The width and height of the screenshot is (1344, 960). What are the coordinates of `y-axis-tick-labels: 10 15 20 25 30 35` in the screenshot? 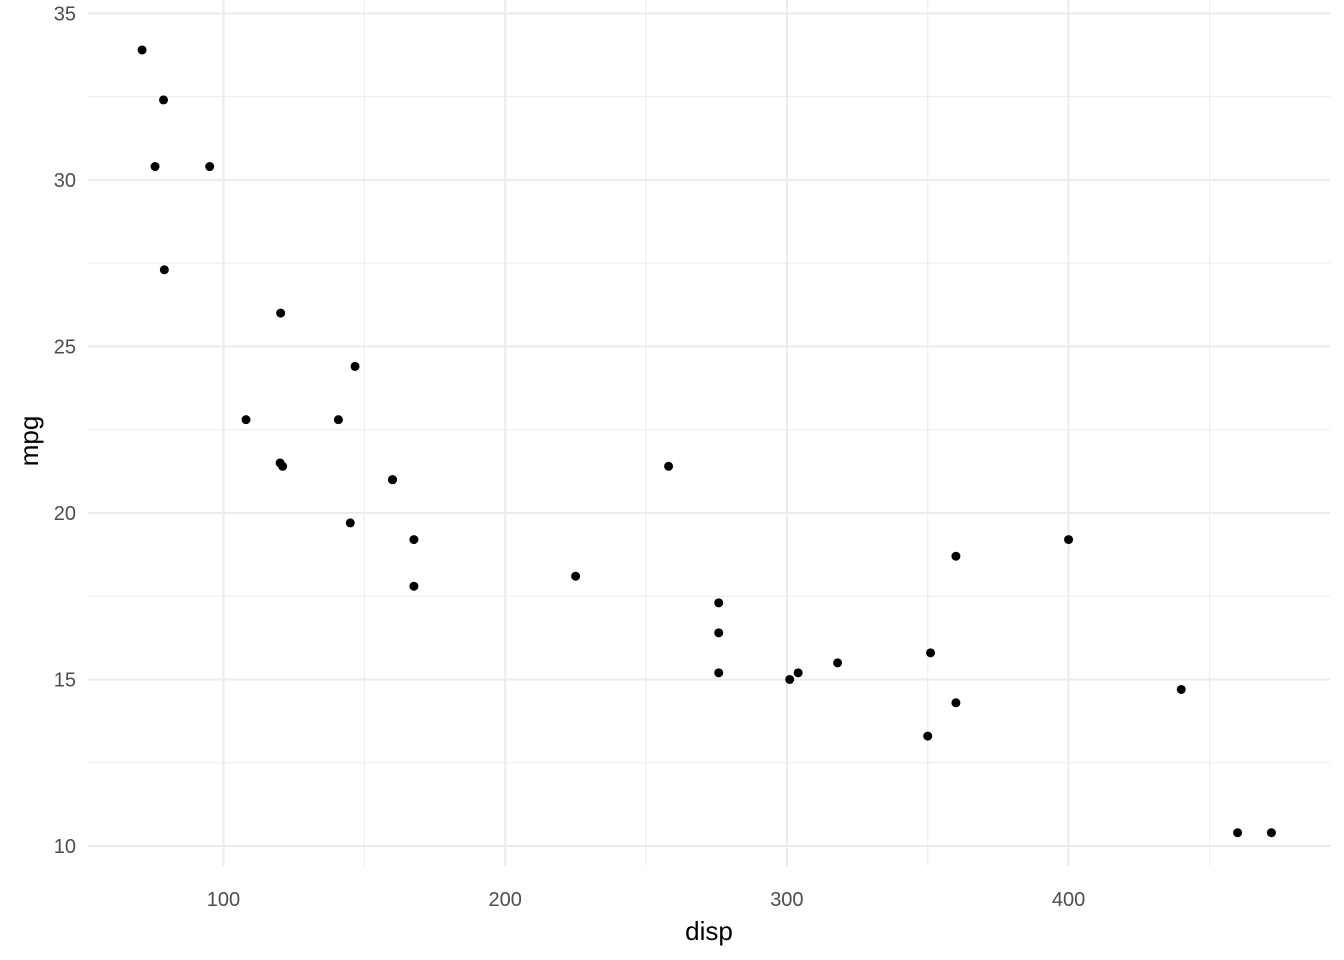 It's located at (65, 430).